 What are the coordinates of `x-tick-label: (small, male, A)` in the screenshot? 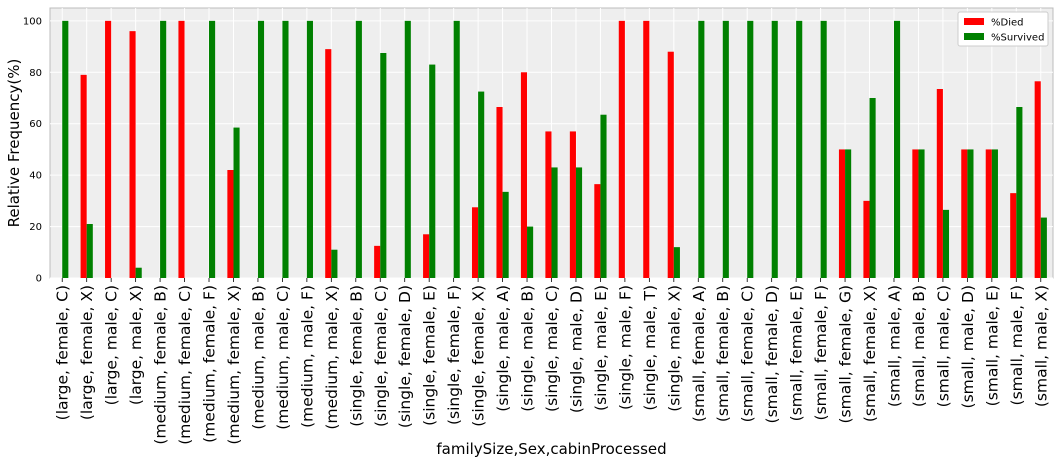 It's located at (894, 346).